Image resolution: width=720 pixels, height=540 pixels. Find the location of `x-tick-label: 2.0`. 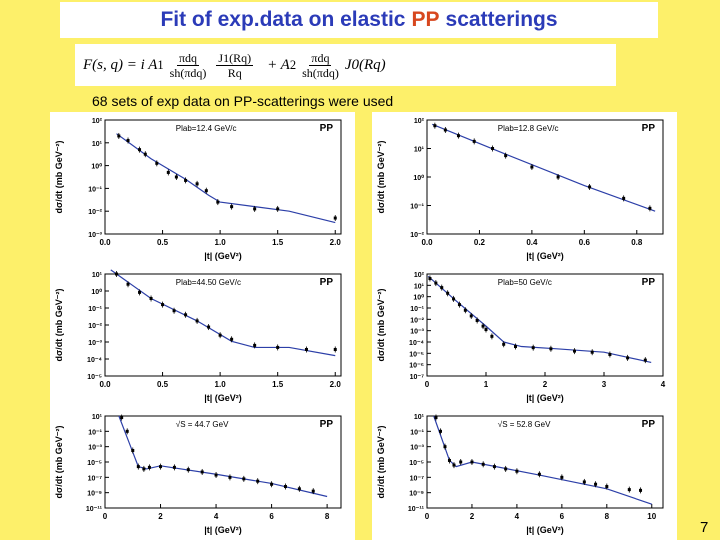

x-tick-label: 2.0 is located at coordinates (336, 384).